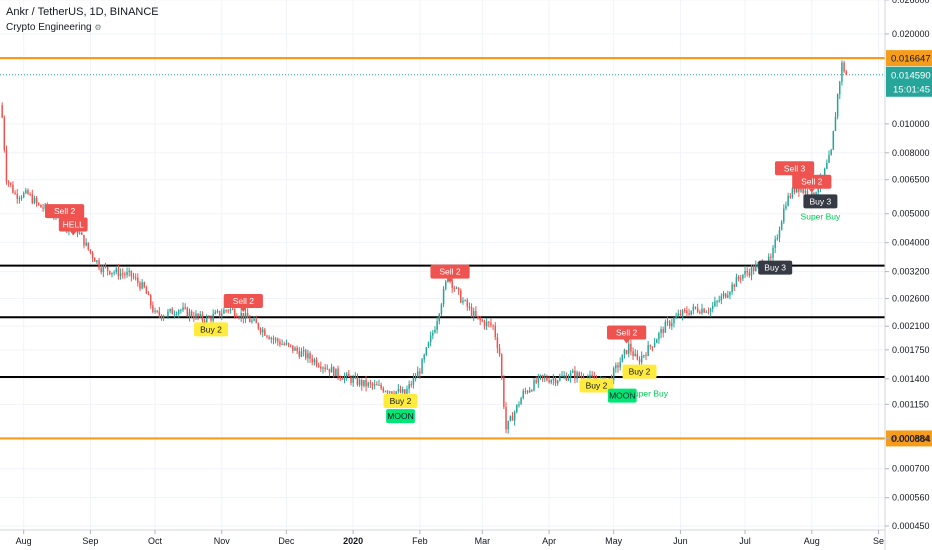 The image size is (932, 550). Describe the element at coordinates (98, 27) in the screenshot. I see `indicator-settings-icon: ⚙` at that location.